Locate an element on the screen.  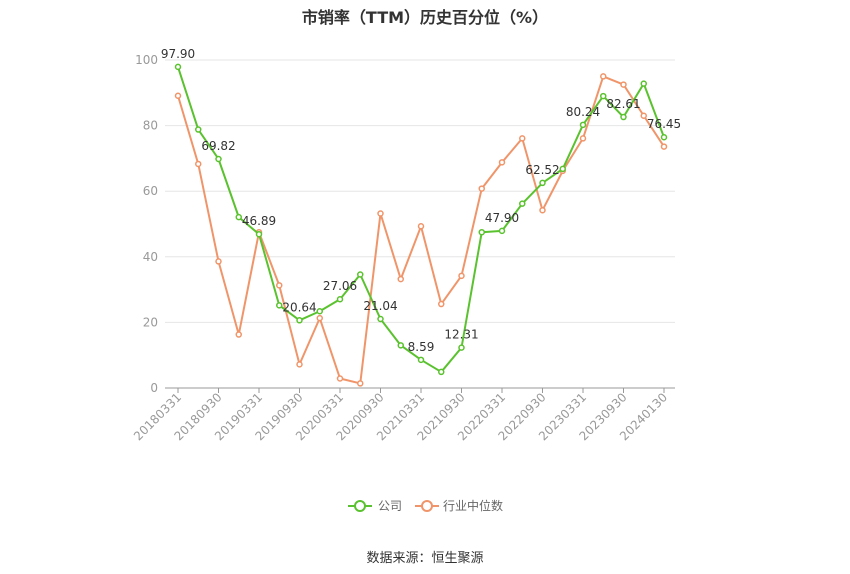
data-label: 21.04 is located at coordinates (380, 306).